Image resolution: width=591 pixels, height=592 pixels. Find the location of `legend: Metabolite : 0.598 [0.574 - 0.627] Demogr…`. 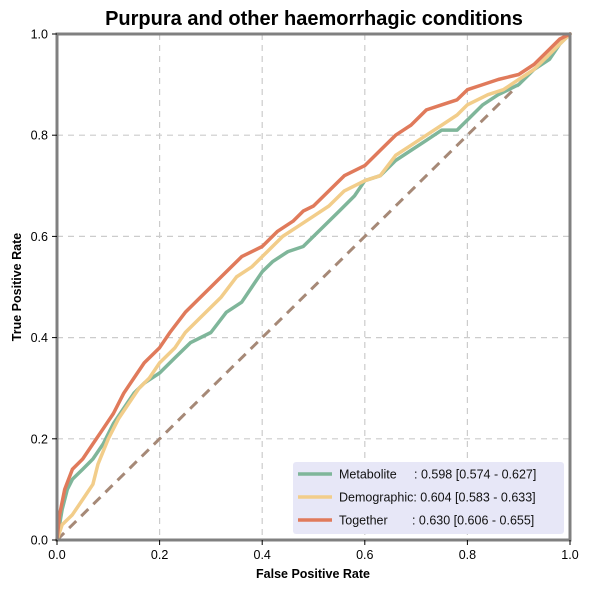

legend: Metabolite : 0.598 [0.574 - 0.627] Demogr… is located at coordinates (428, 498).